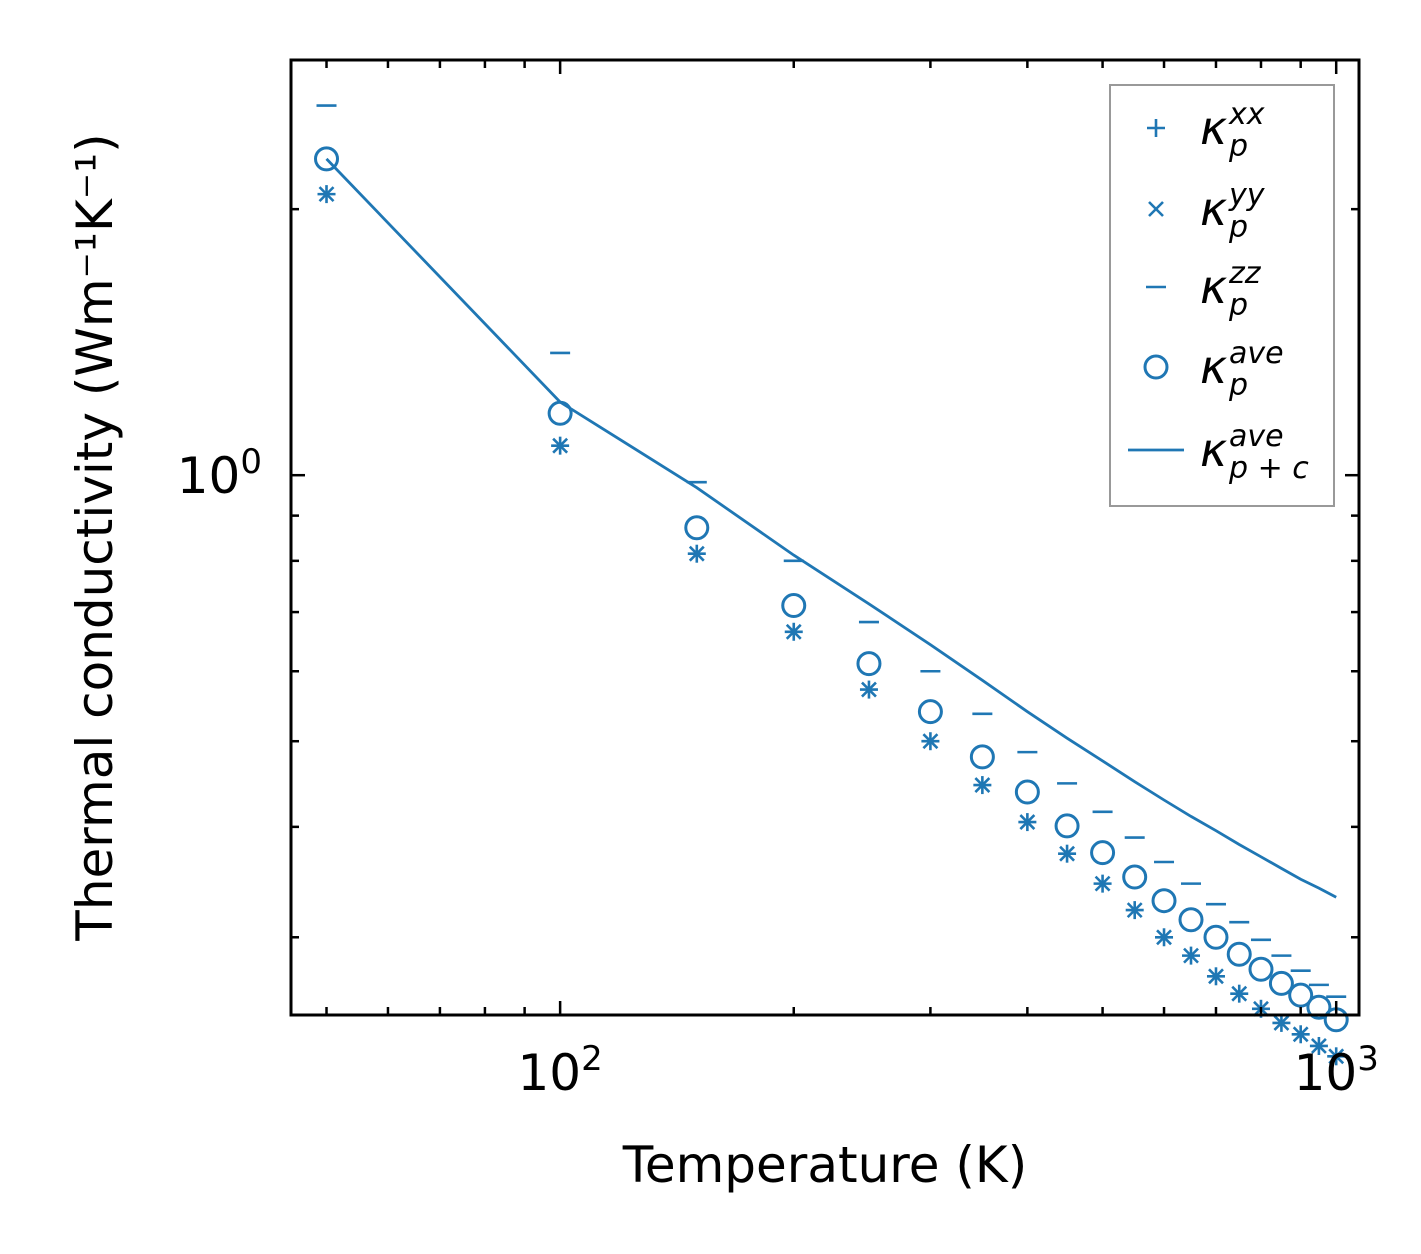 The image size is (1421, 1254). I want to click on y-tick-label: 100, so click(219, 473).